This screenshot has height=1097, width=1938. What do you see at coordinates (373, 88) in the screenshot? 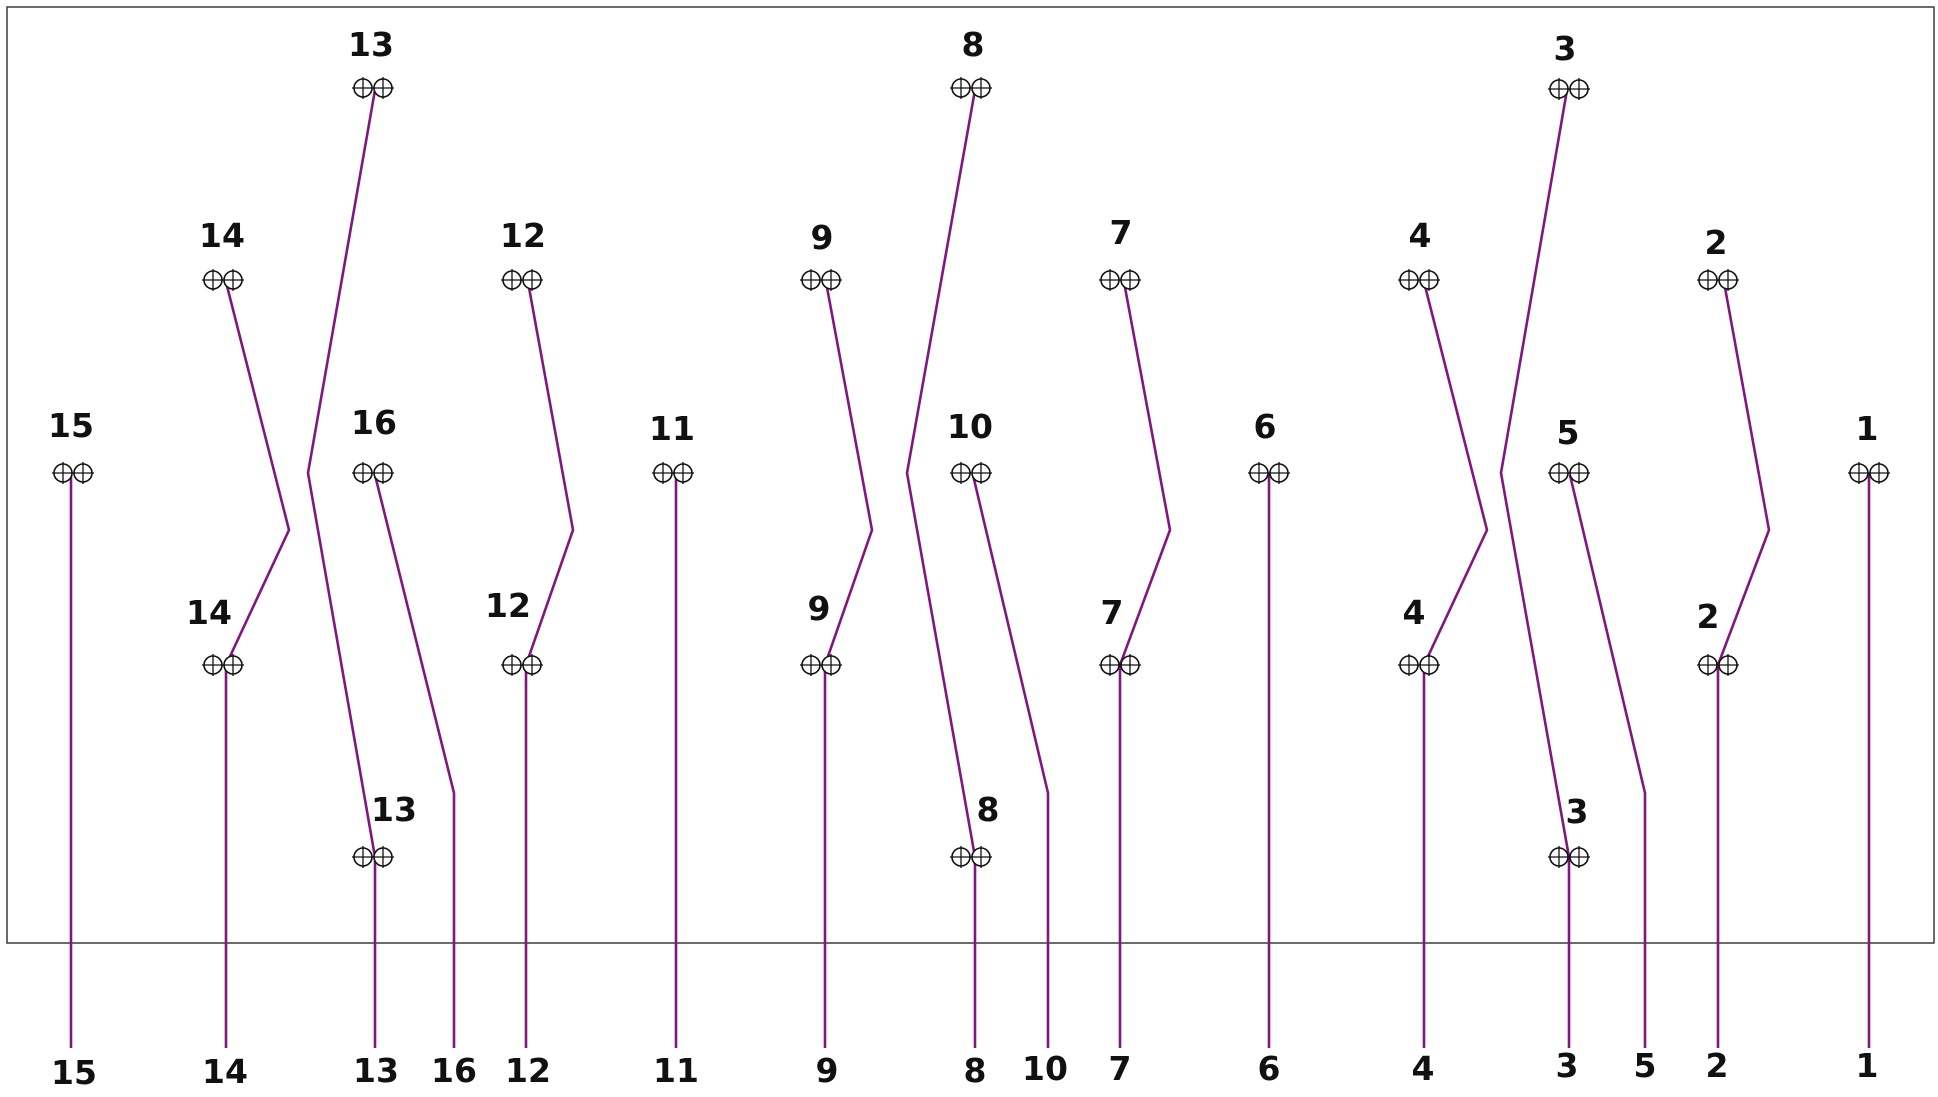
I see `terminal-t13-top-icon` at bounding box center [373, 88].